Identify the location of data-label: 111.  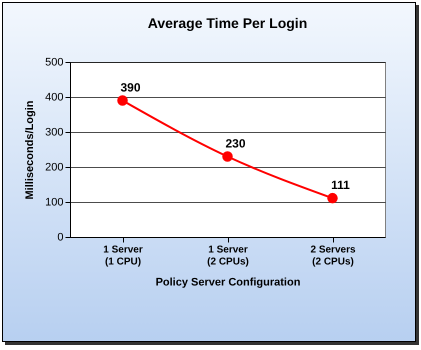
(340, 185).